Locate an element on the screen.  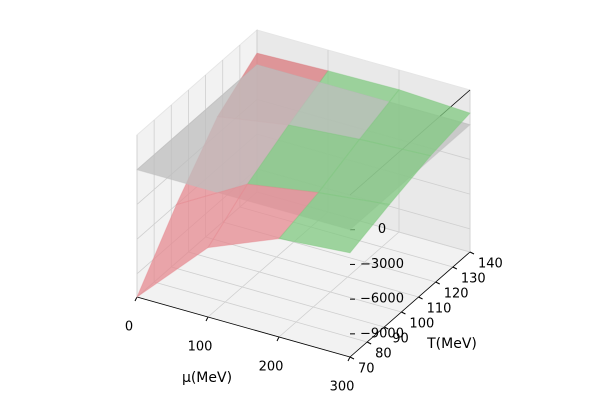
z-tick-label: −3000 is located at coordinates (382, 264).